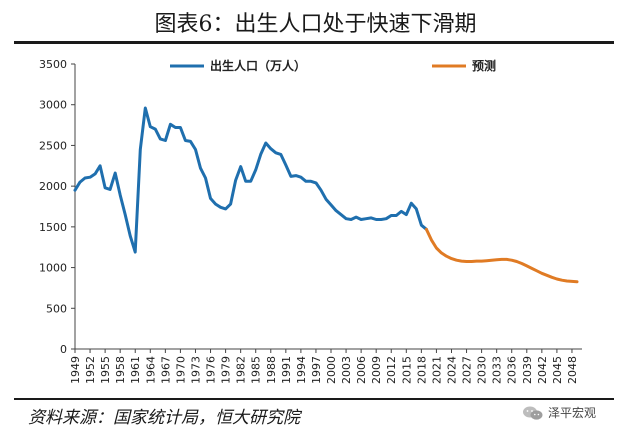  Describe the element at coordinates (56, 308) in the screenshot. I see `y-tick-label: 500` at that location.